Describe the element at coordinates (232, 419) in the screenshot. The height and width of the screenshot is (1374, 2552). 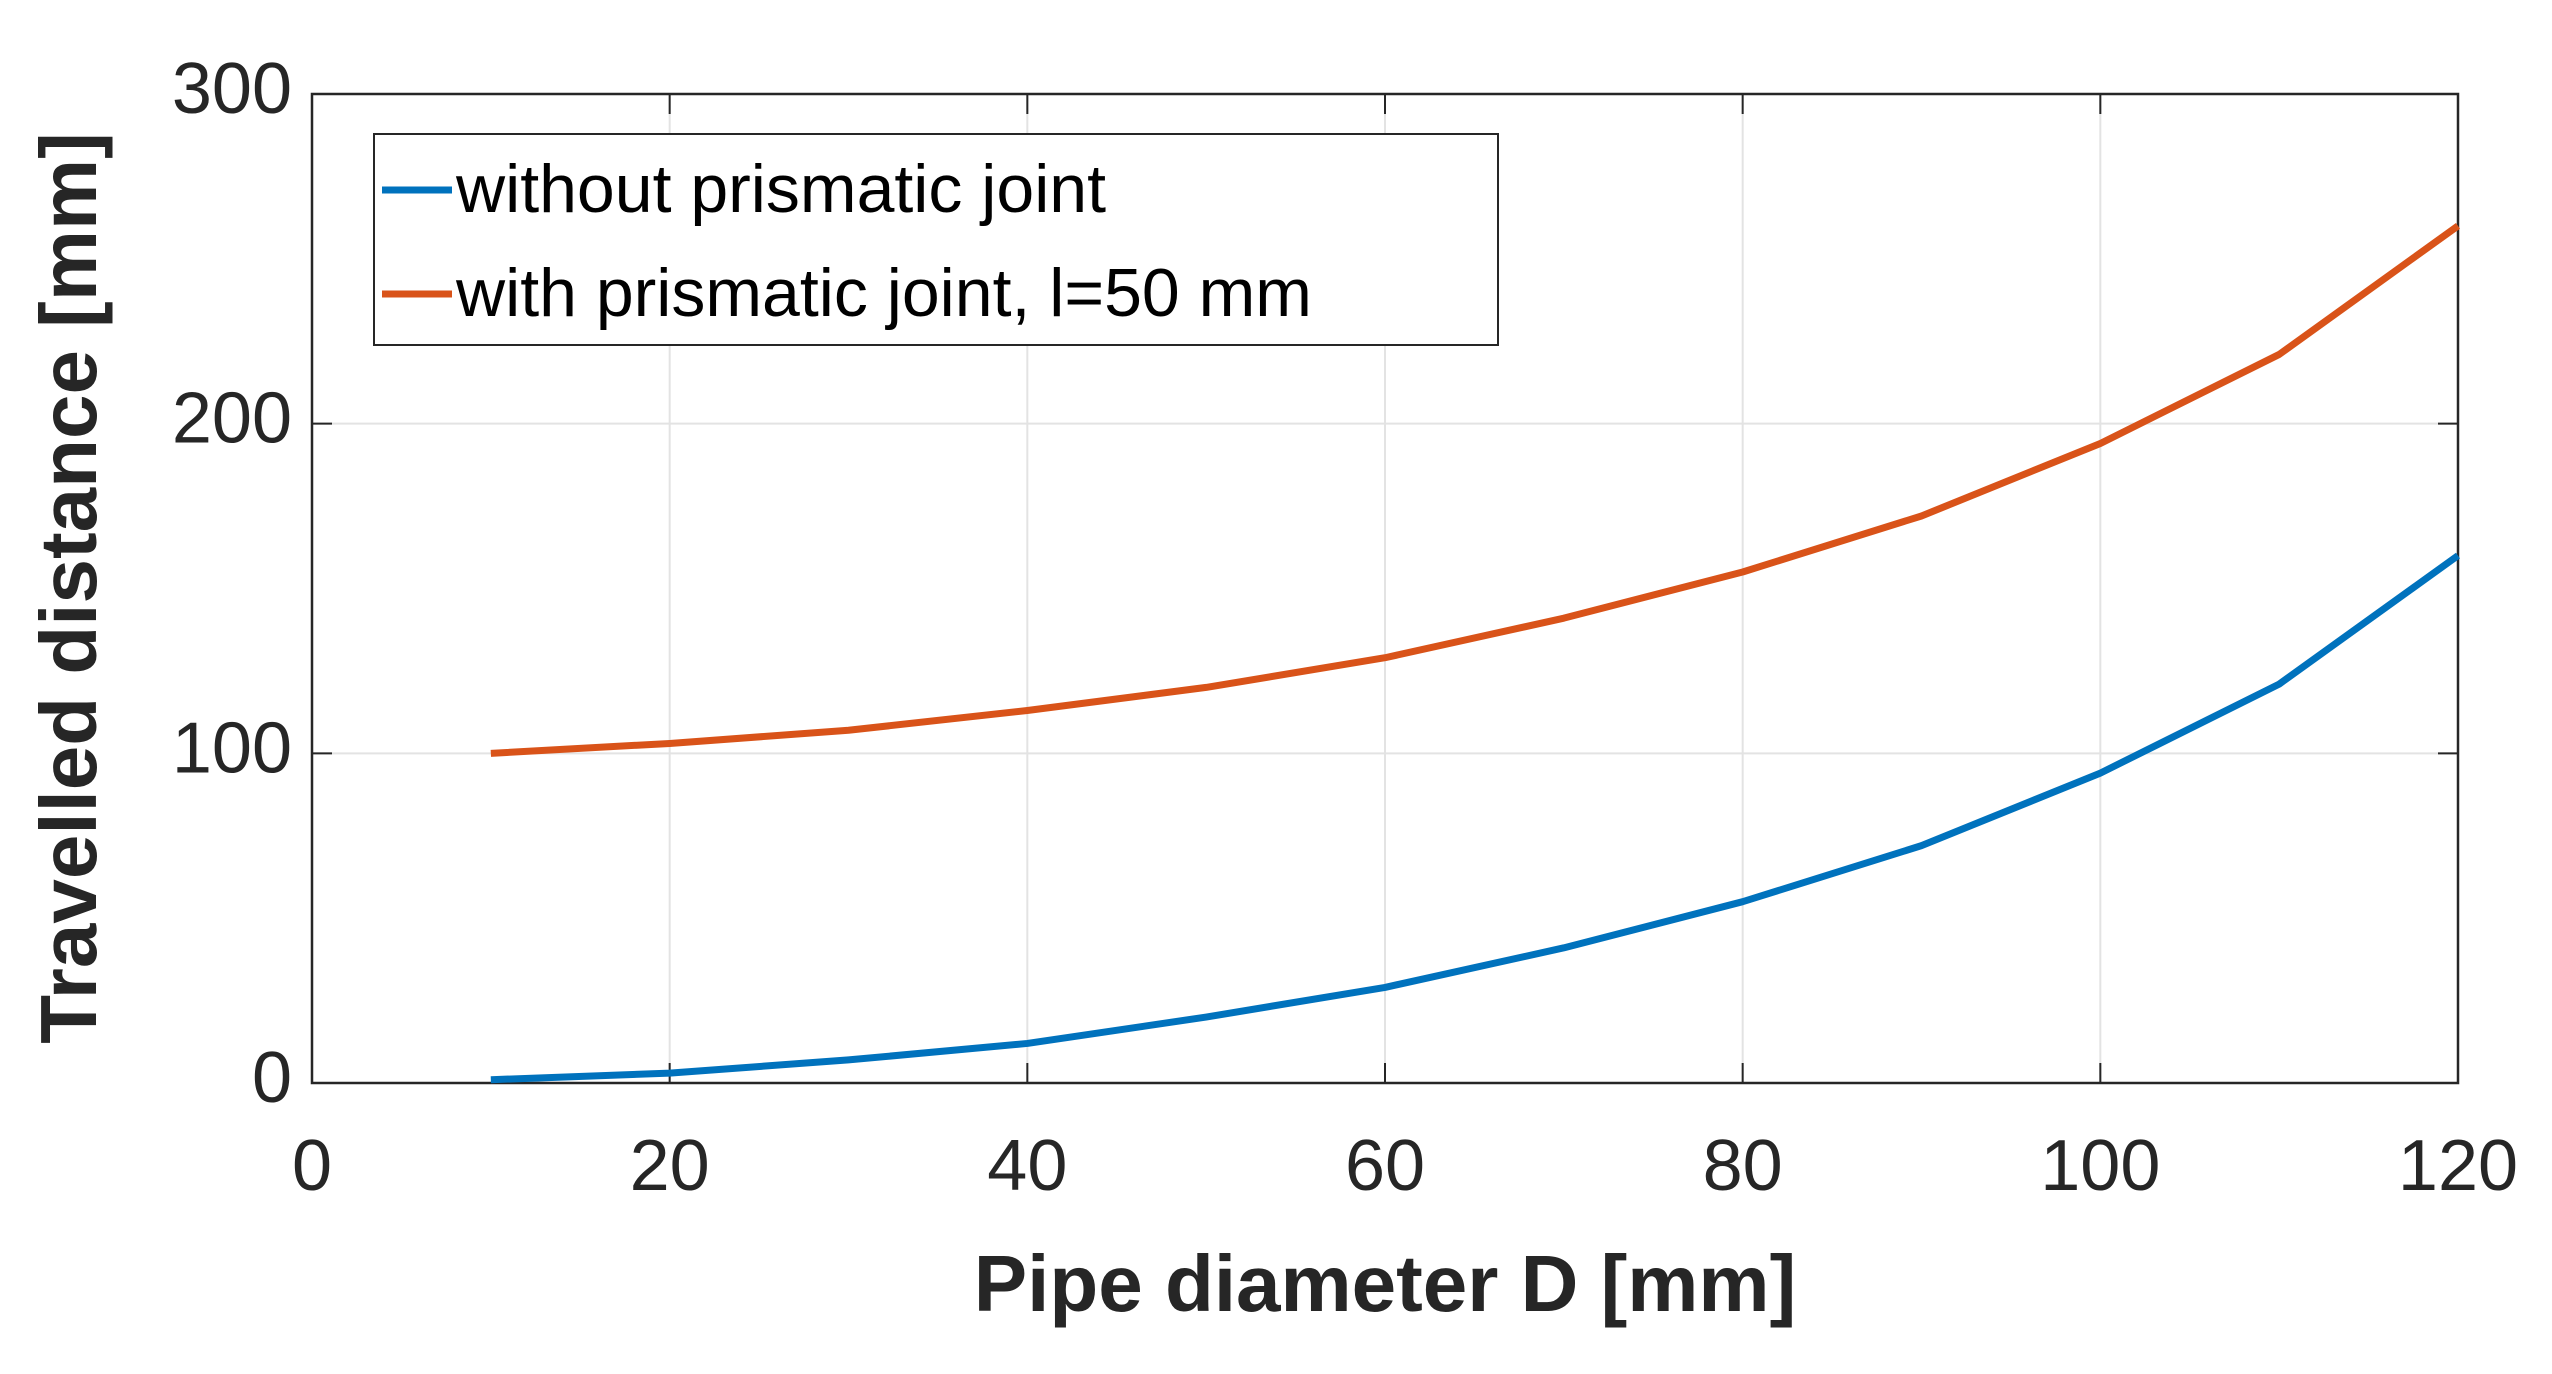
I see `y-tick-label: 200` at that location.